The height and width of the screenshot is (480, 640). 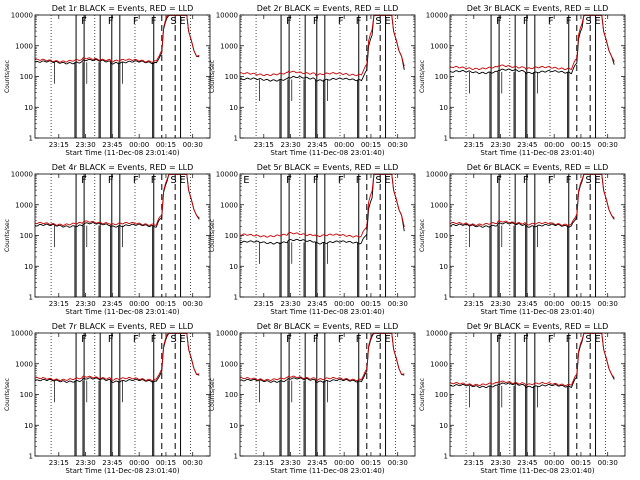 I want to click on panel-title: Det 2r BLACK = Events, RED = LLD, so click(x=328, y=8).